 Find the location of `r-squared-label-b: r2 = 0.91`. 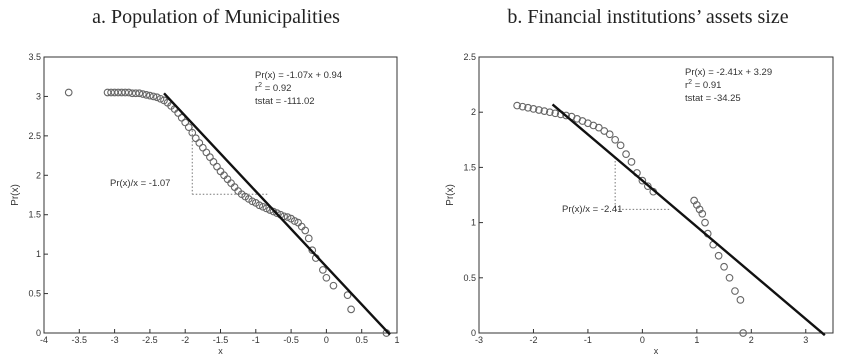

r-squared-label-b: r2 = 0.91 is located at coordinates (703, 85).